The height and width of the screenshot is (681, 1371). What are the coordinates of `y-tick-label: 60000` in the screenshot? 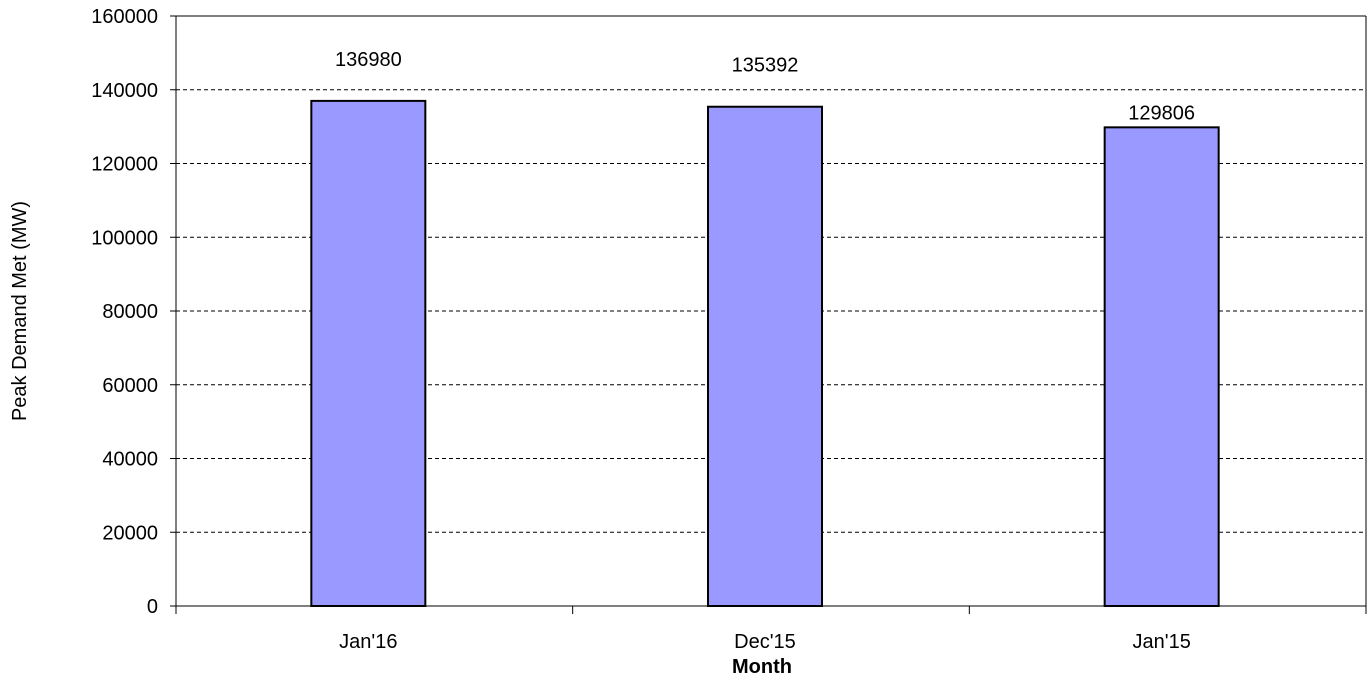 It's located at (130, 386).